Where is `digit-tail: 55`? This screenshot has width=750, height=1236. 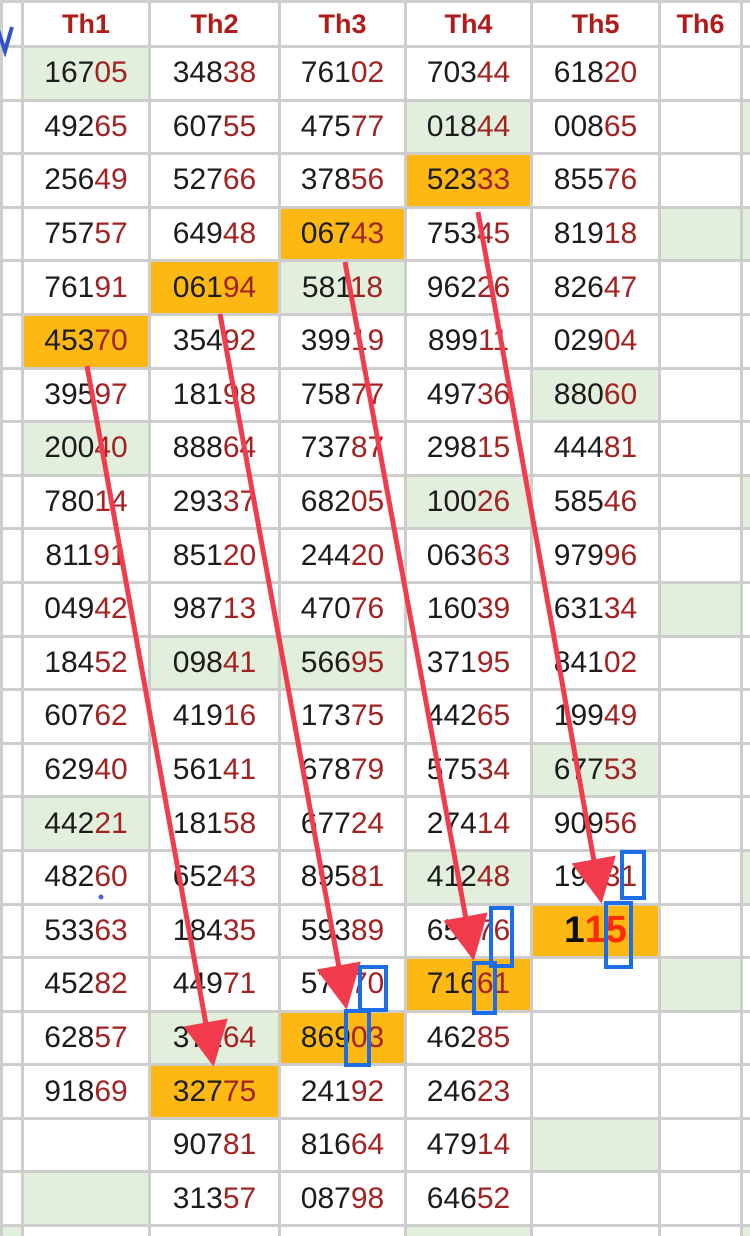
digit-tail: 55 is located at coordinates (239, 126).